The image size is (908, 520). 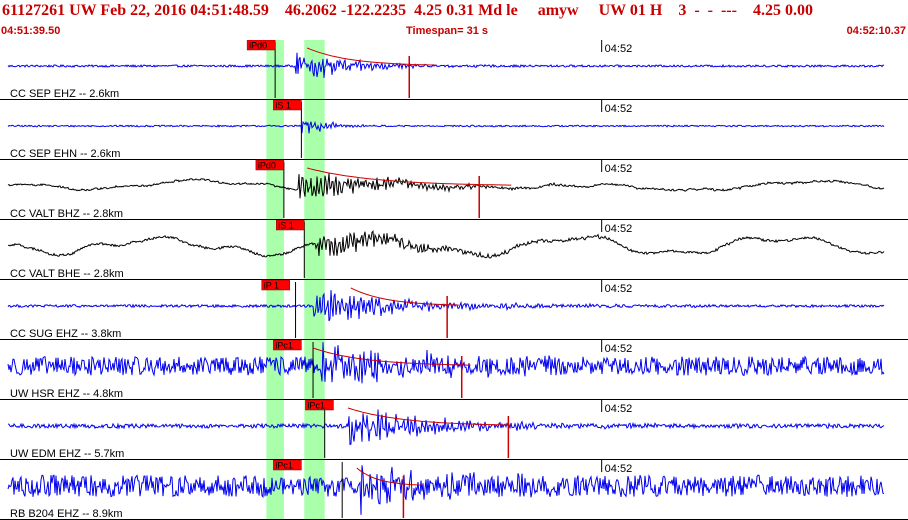 What do you see at coordinates (512, 10) in the screenshot?
I see `event-type: le` at bounding box center [512, 10].